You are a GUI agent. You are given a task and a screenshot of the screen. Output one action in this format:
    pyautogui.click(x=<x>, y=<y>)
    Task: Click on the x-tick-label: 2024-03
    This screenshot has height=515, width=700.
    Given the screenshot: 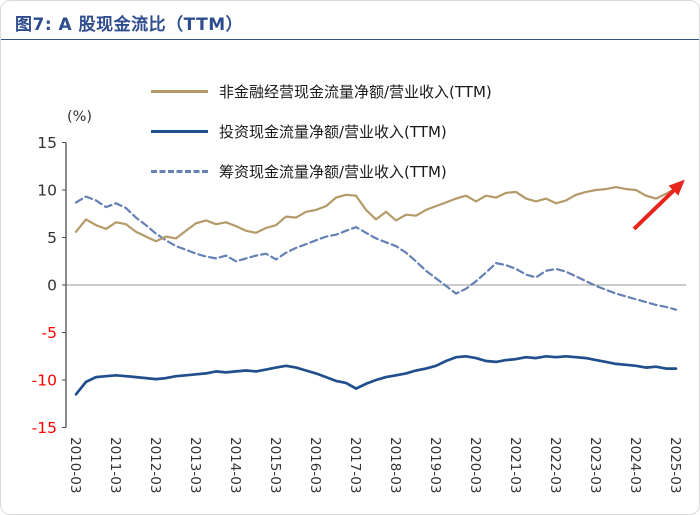 What is the action you would take?
    pyautogui.click(x=635, y=465)
    